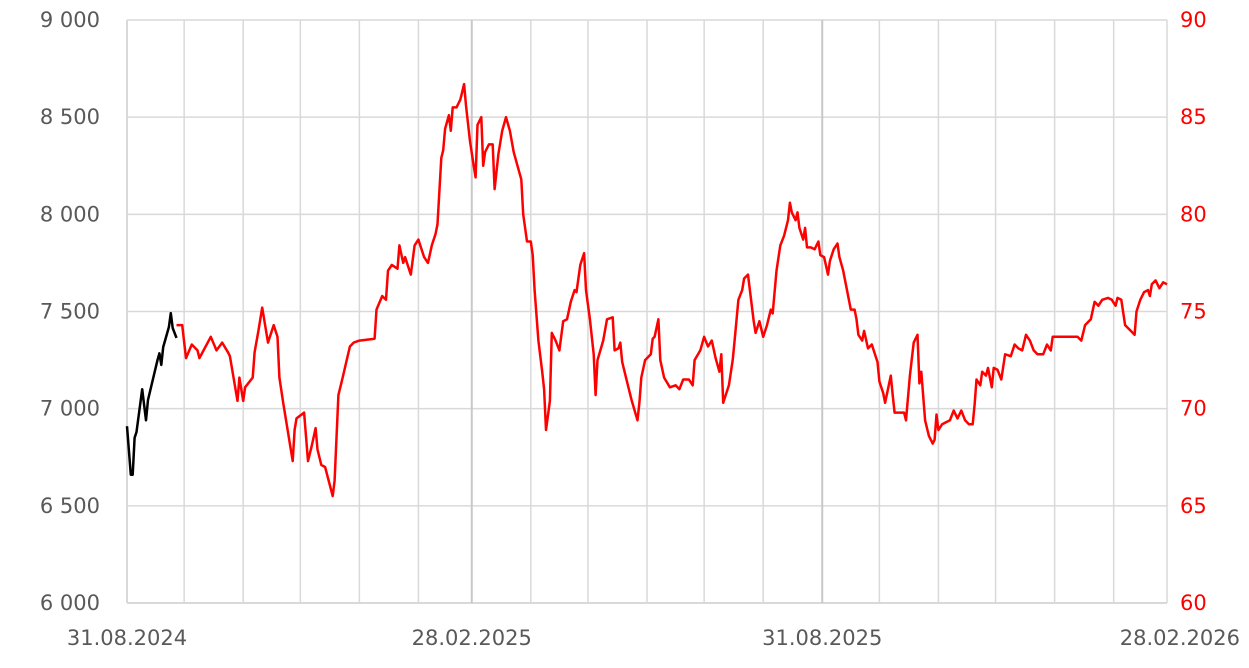 This screenshot has width=1249, height=668. I want to click on y-right-tick-label: 80, so click(1193, 214).